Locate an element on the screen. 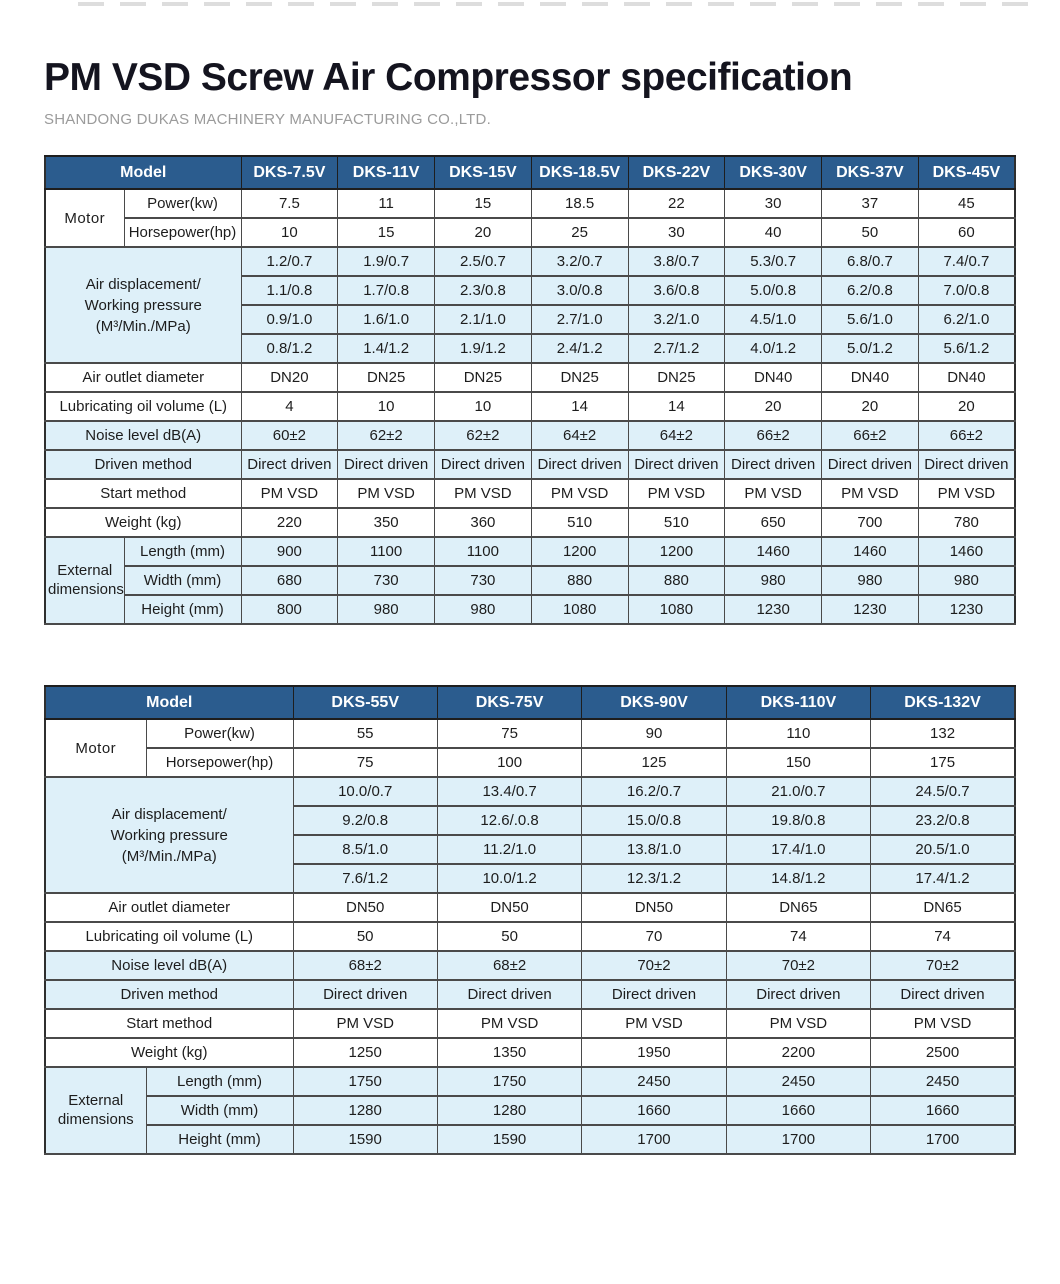 This screenshot has width=1060, height=1284. spec-label: Noise level dB(A) is located at coordinates (143, 435).